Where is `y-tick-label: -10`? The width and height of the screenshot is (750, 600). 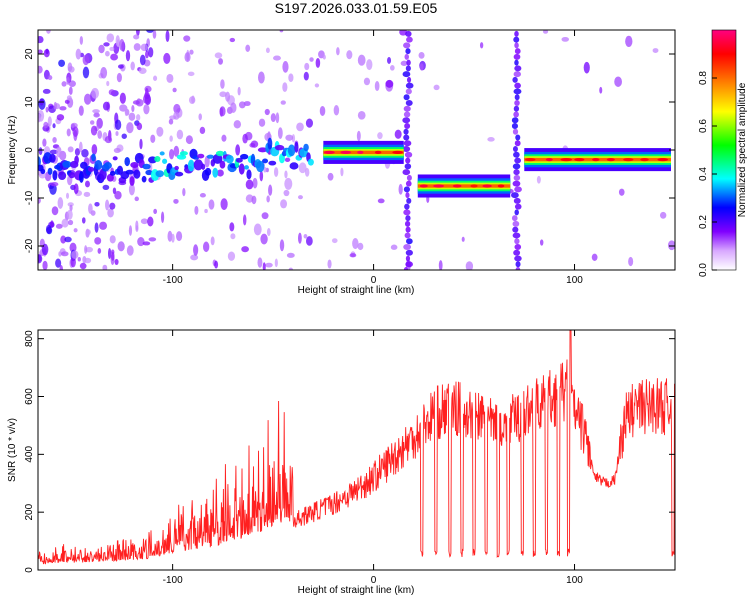 y-tick-label: -10 is located at coordinates (29, 197).